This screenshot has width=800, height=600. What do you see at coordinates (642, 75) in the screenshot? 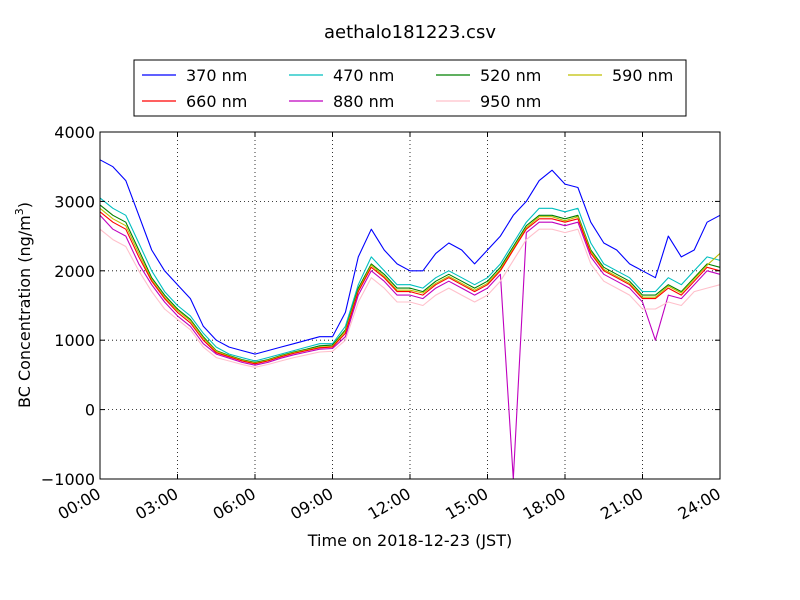
I see `legend-label: 590 nm` at bounding box center [642, 75].